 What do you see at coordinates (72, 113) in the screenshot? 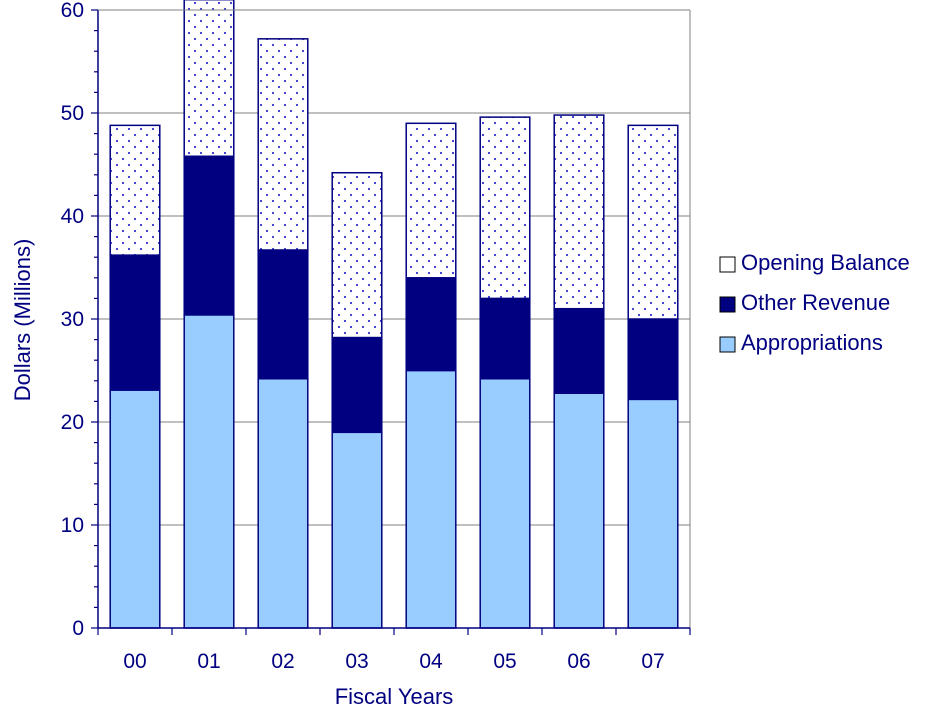
I see `y-tick-label-50: 50` at bounding box center [72, 113].